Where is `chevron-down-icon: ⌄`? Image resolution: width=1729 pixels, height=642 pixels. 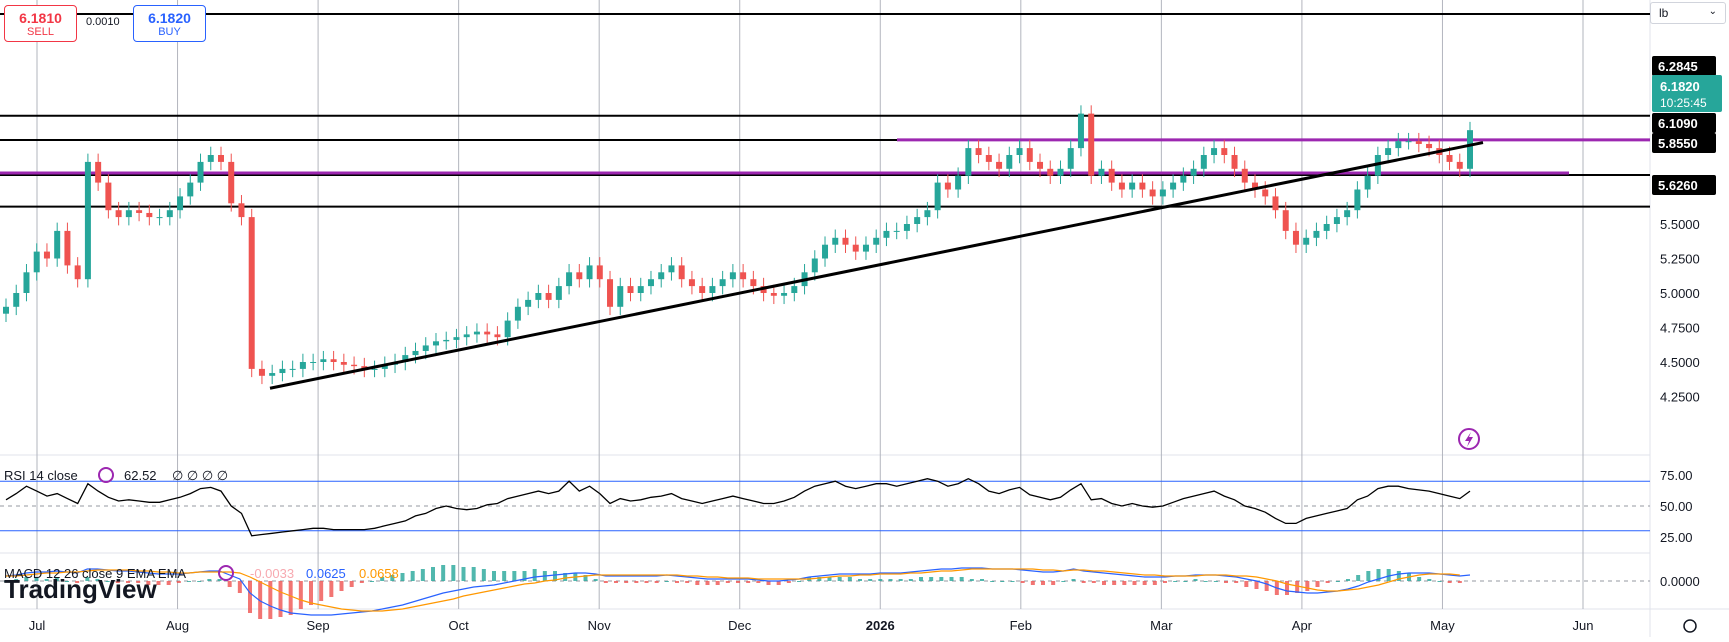 chevron-down-icon: ⌄ is located at coordinates (1712, 11).